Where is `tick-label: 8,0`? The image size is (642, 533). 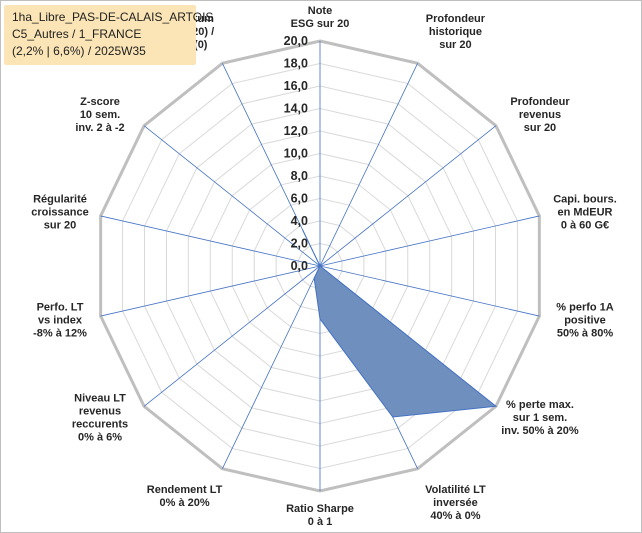
tick-label: 8,0 is located at coordinates (299, 176).